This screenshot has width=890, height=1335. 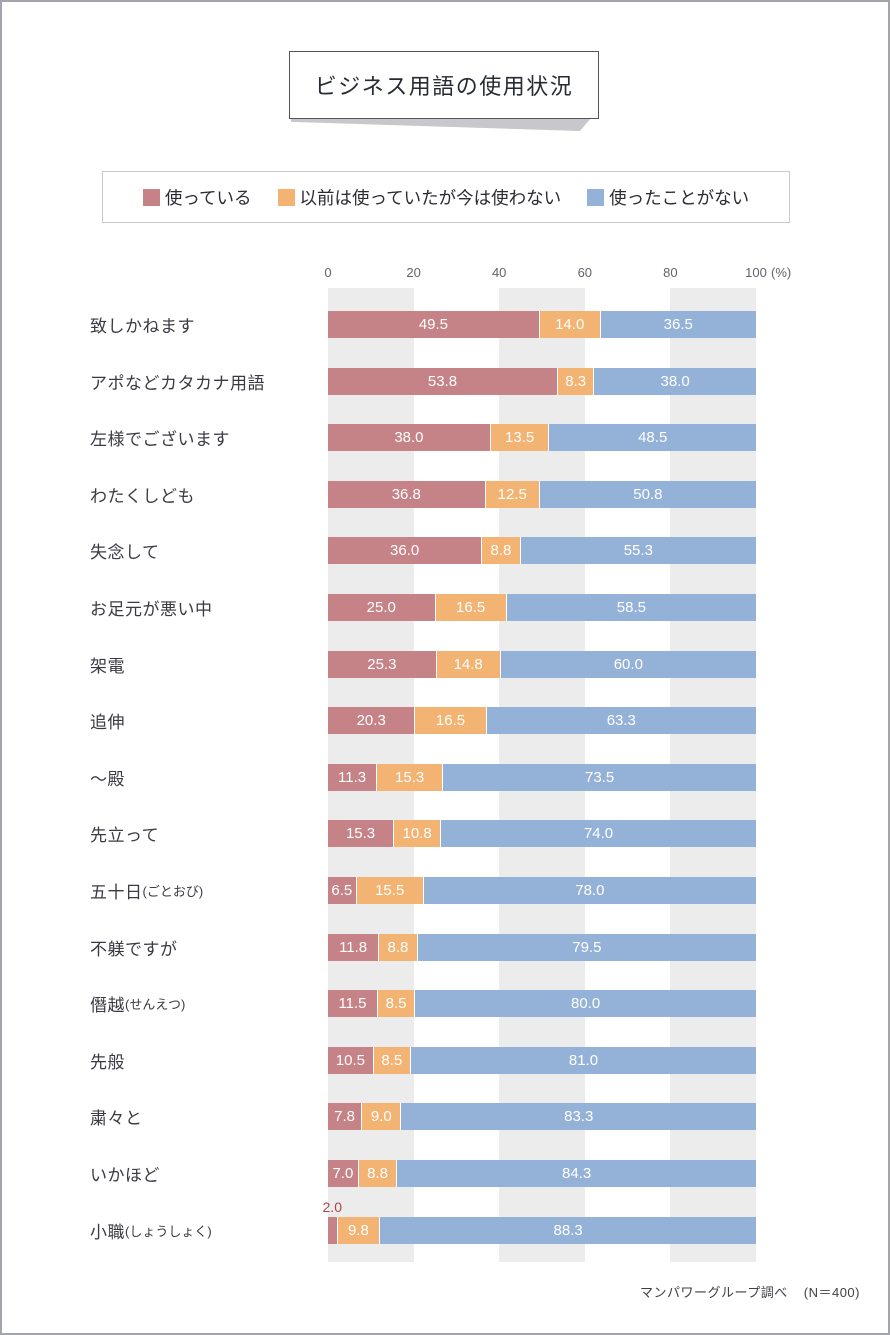 I want to click on value-label: 9.8, so click(x=358, y=1230).